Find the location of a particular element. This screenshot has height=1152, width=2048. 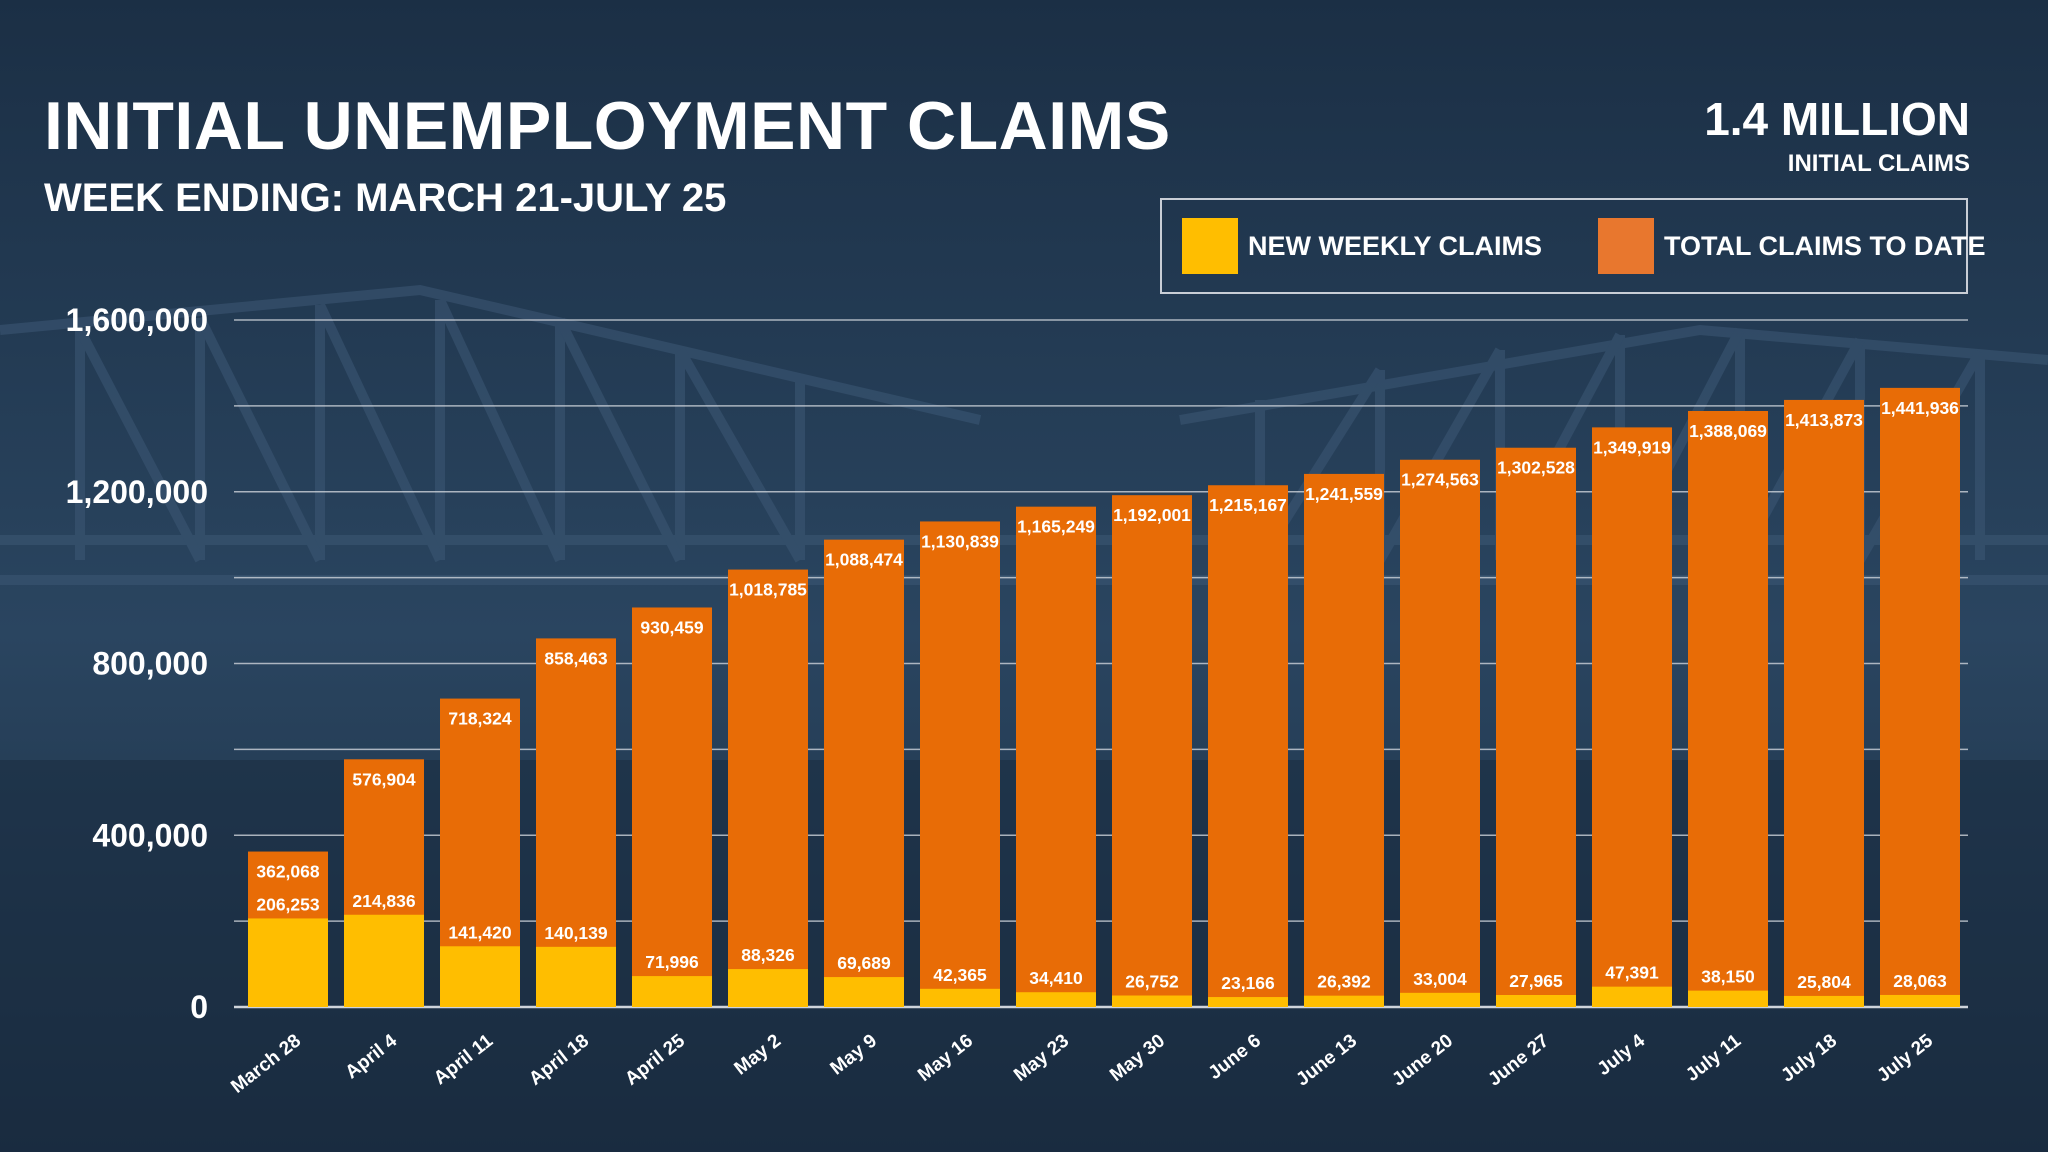

headline-stat: 1.4 MILLION INITIAL CLAIMS is located at coordinates (1837, 136).